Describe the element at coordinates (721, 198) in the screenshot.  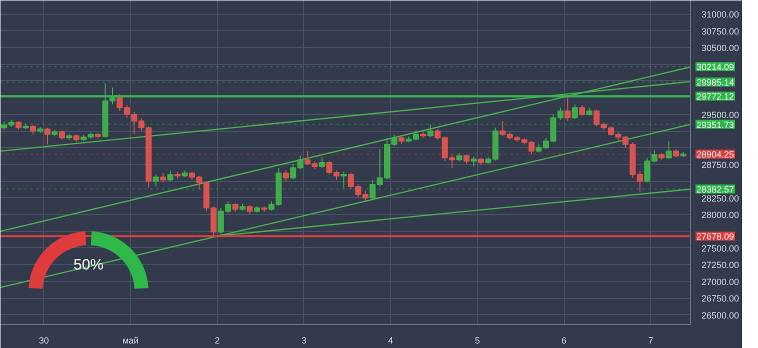
I see `y-tick-label: 28250.00` at that location.